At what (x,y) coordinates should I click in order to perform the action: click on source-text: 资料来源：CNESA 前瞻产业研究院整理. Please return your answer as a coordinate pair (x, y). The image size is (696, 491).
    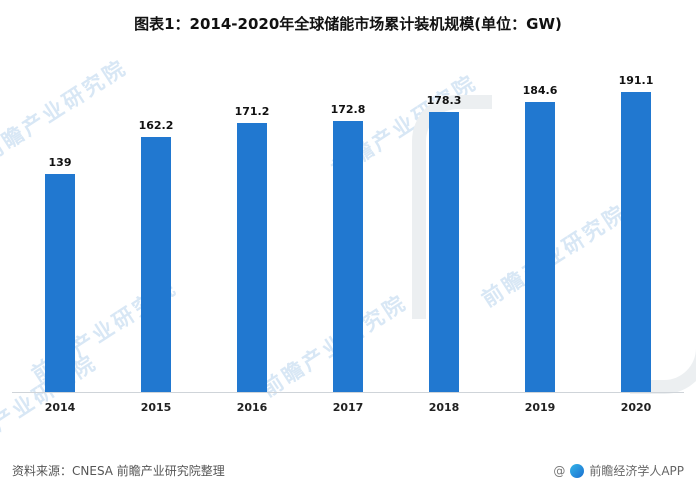
    Looking at the image, I should click on (118, 471).